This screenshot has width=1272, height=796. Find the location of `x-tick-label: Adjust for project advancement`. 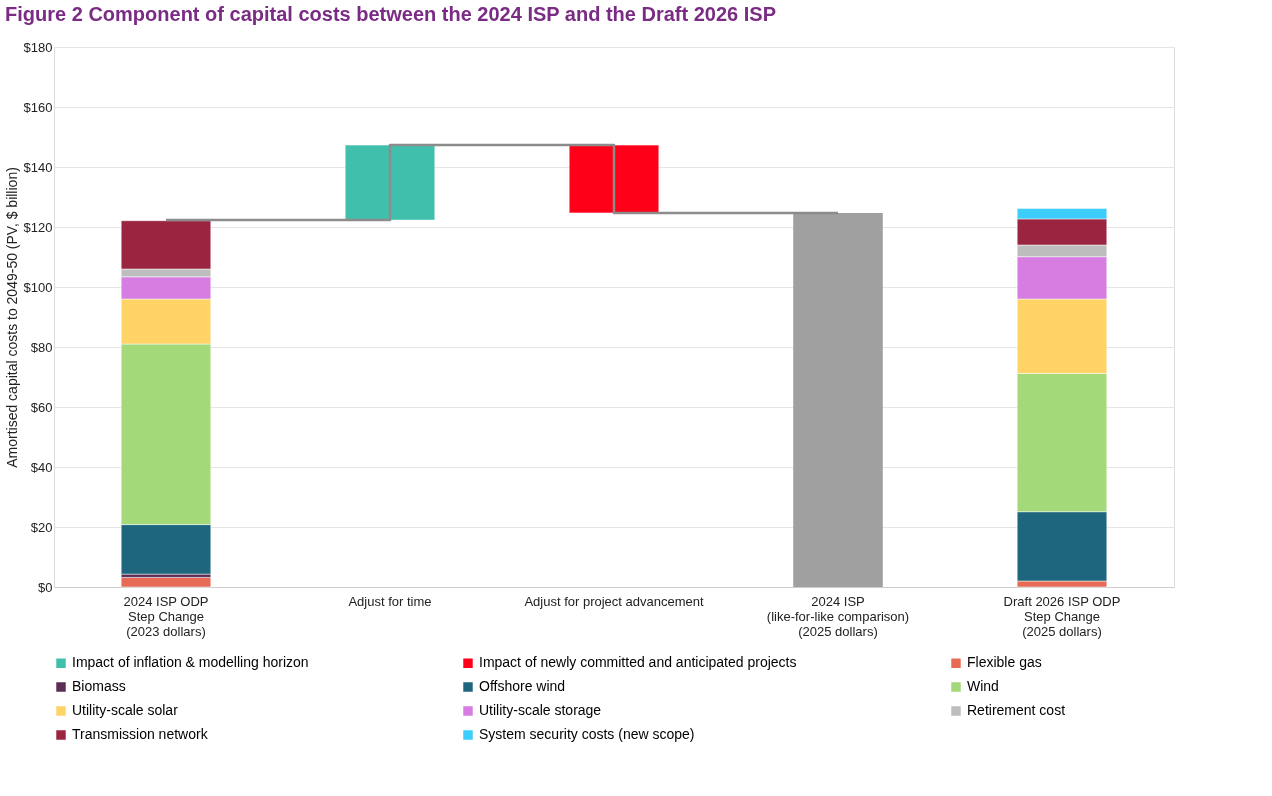

x-tick-label: Adjust for project advancement is located at coordinates (614, 601).